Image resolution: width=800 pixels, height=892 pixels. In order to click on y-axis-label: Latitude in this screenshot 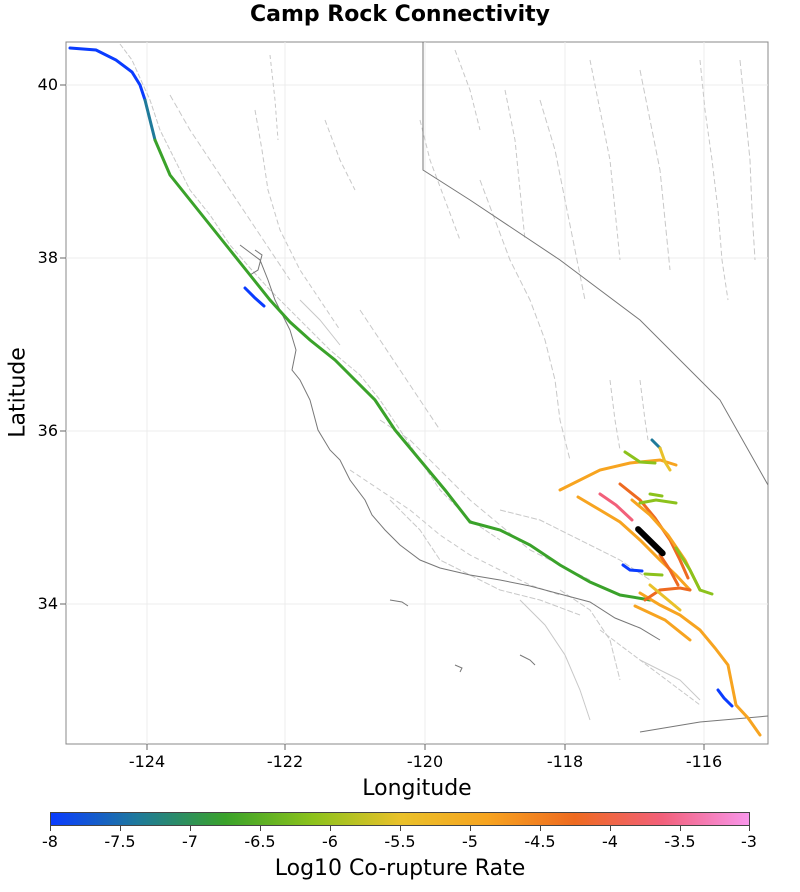, I will do `click(18, 392)`.